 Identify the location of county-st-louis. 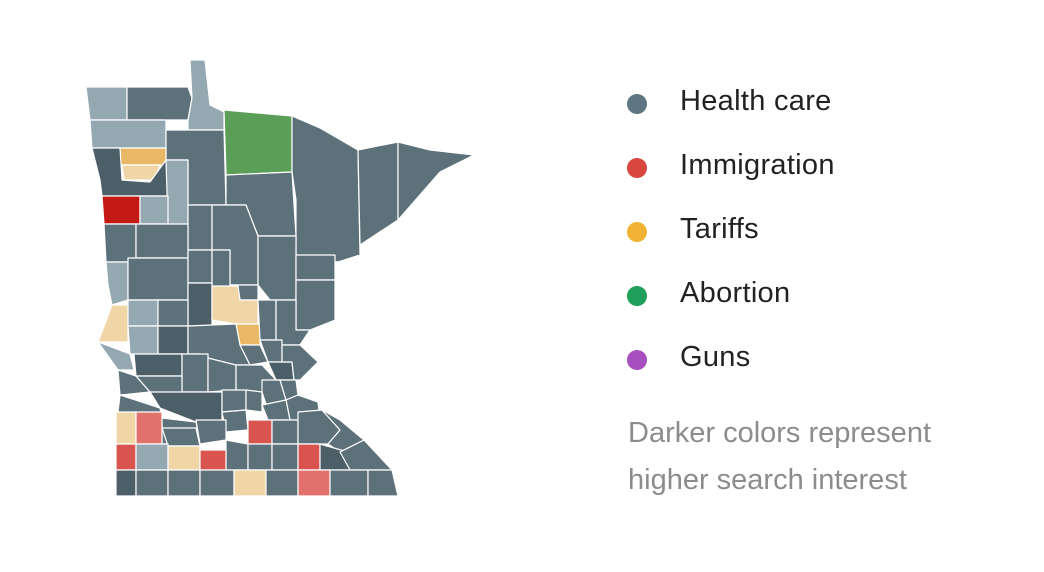
(326, 189).